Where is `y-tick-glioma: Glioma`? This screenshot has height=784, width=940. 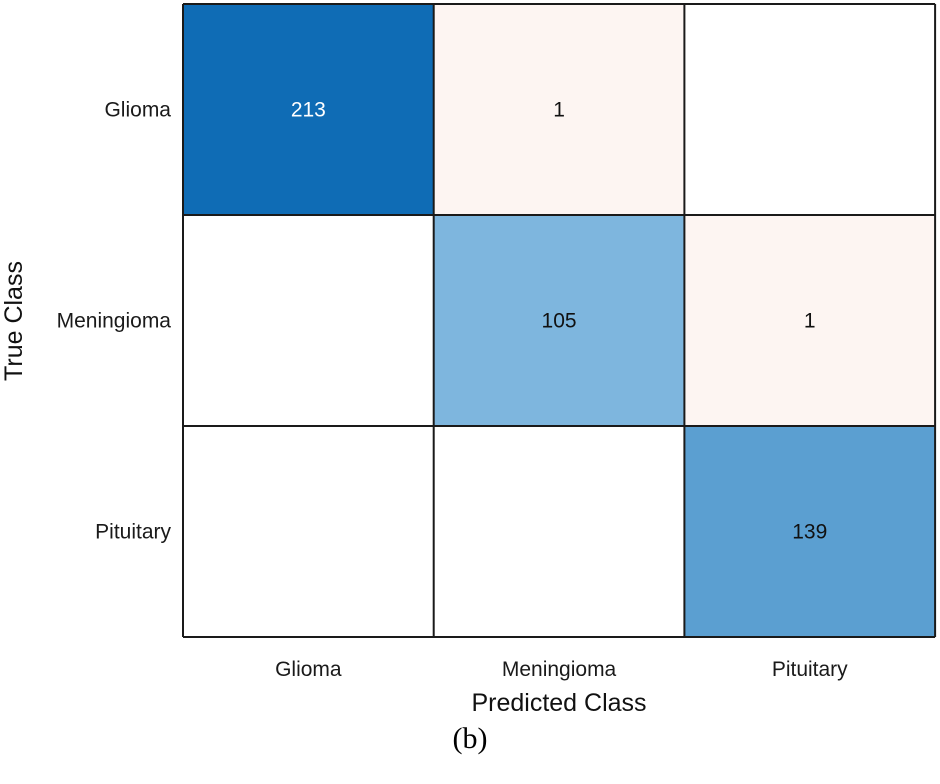 y-tick-glioma: Glioma is located at coordinates (137, 110).